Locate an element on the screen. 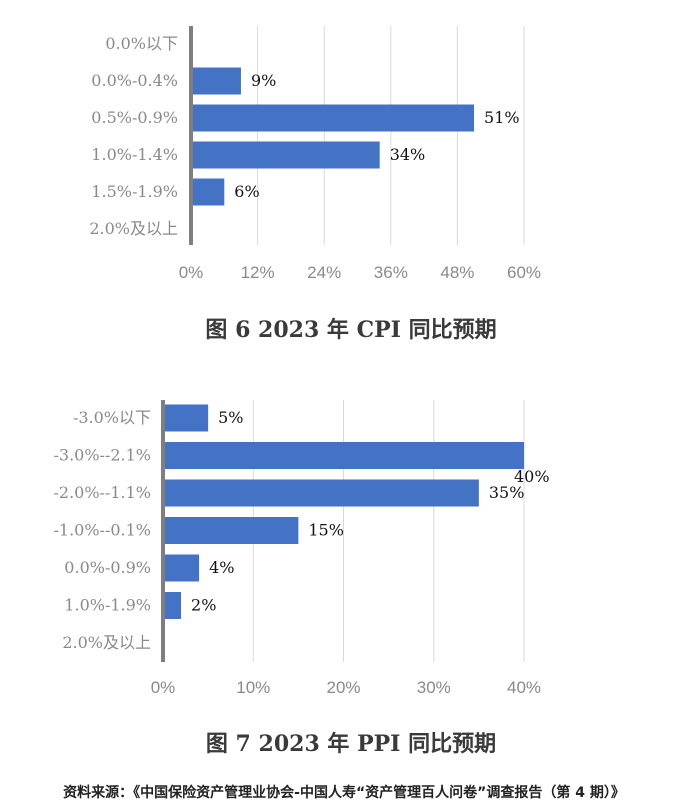 The image size is (688, 808). ppi-category-label: -3.0%以下 is located at coordinates (112, 417).